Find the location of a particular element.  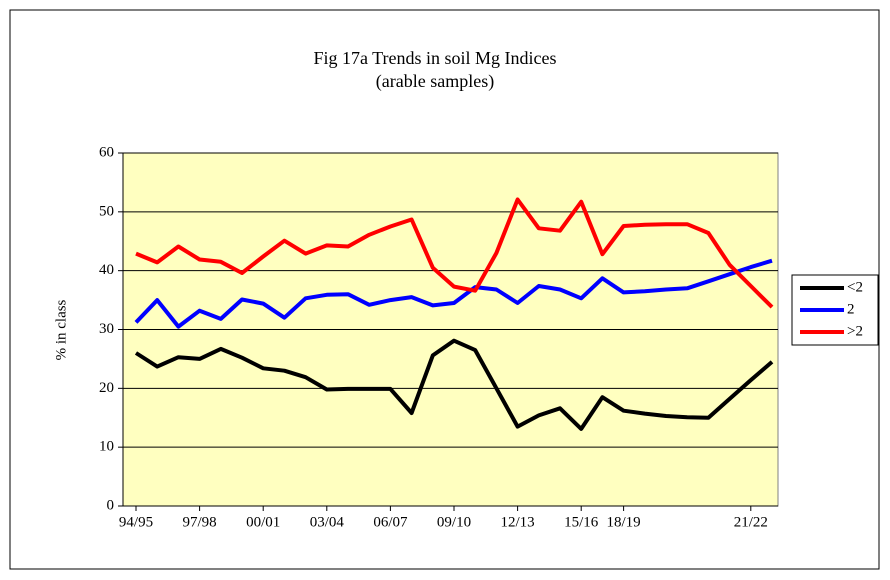

chart-title: Fig 17a Trends in soil Mg Indices is located at coordinates (434, 58).